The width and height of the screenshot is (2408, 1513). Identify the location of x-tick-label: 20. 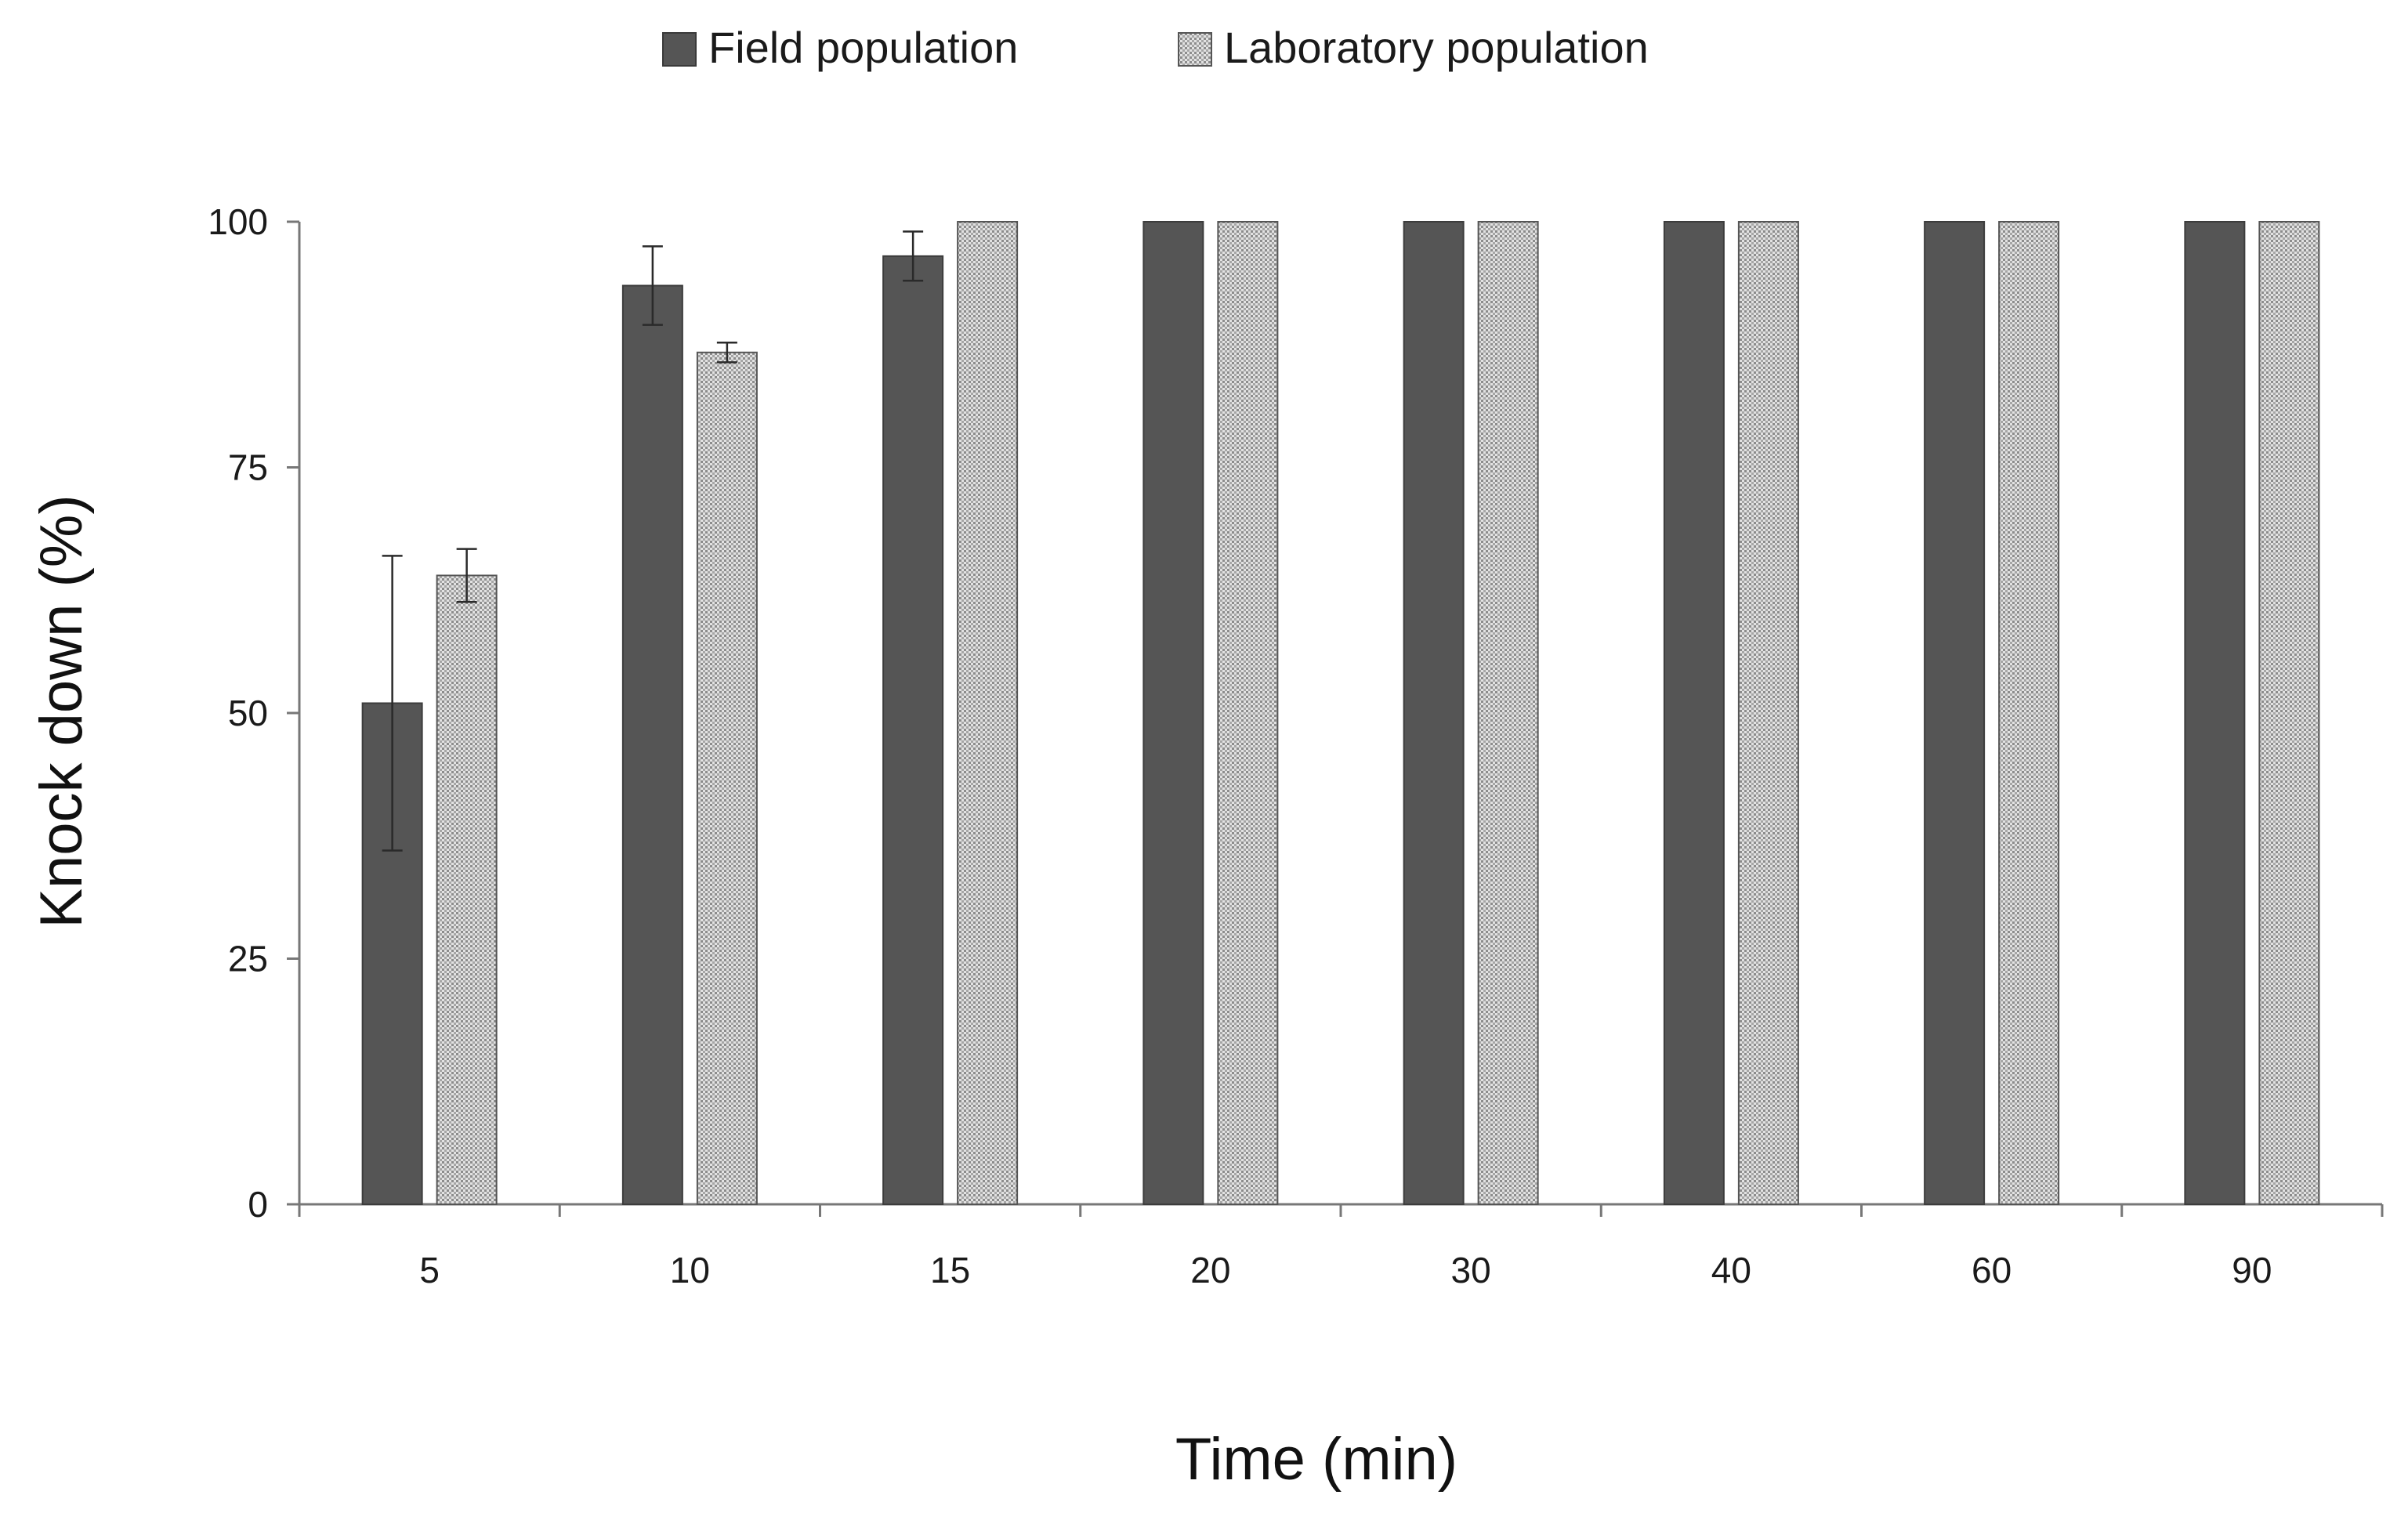
(1210, 1270).